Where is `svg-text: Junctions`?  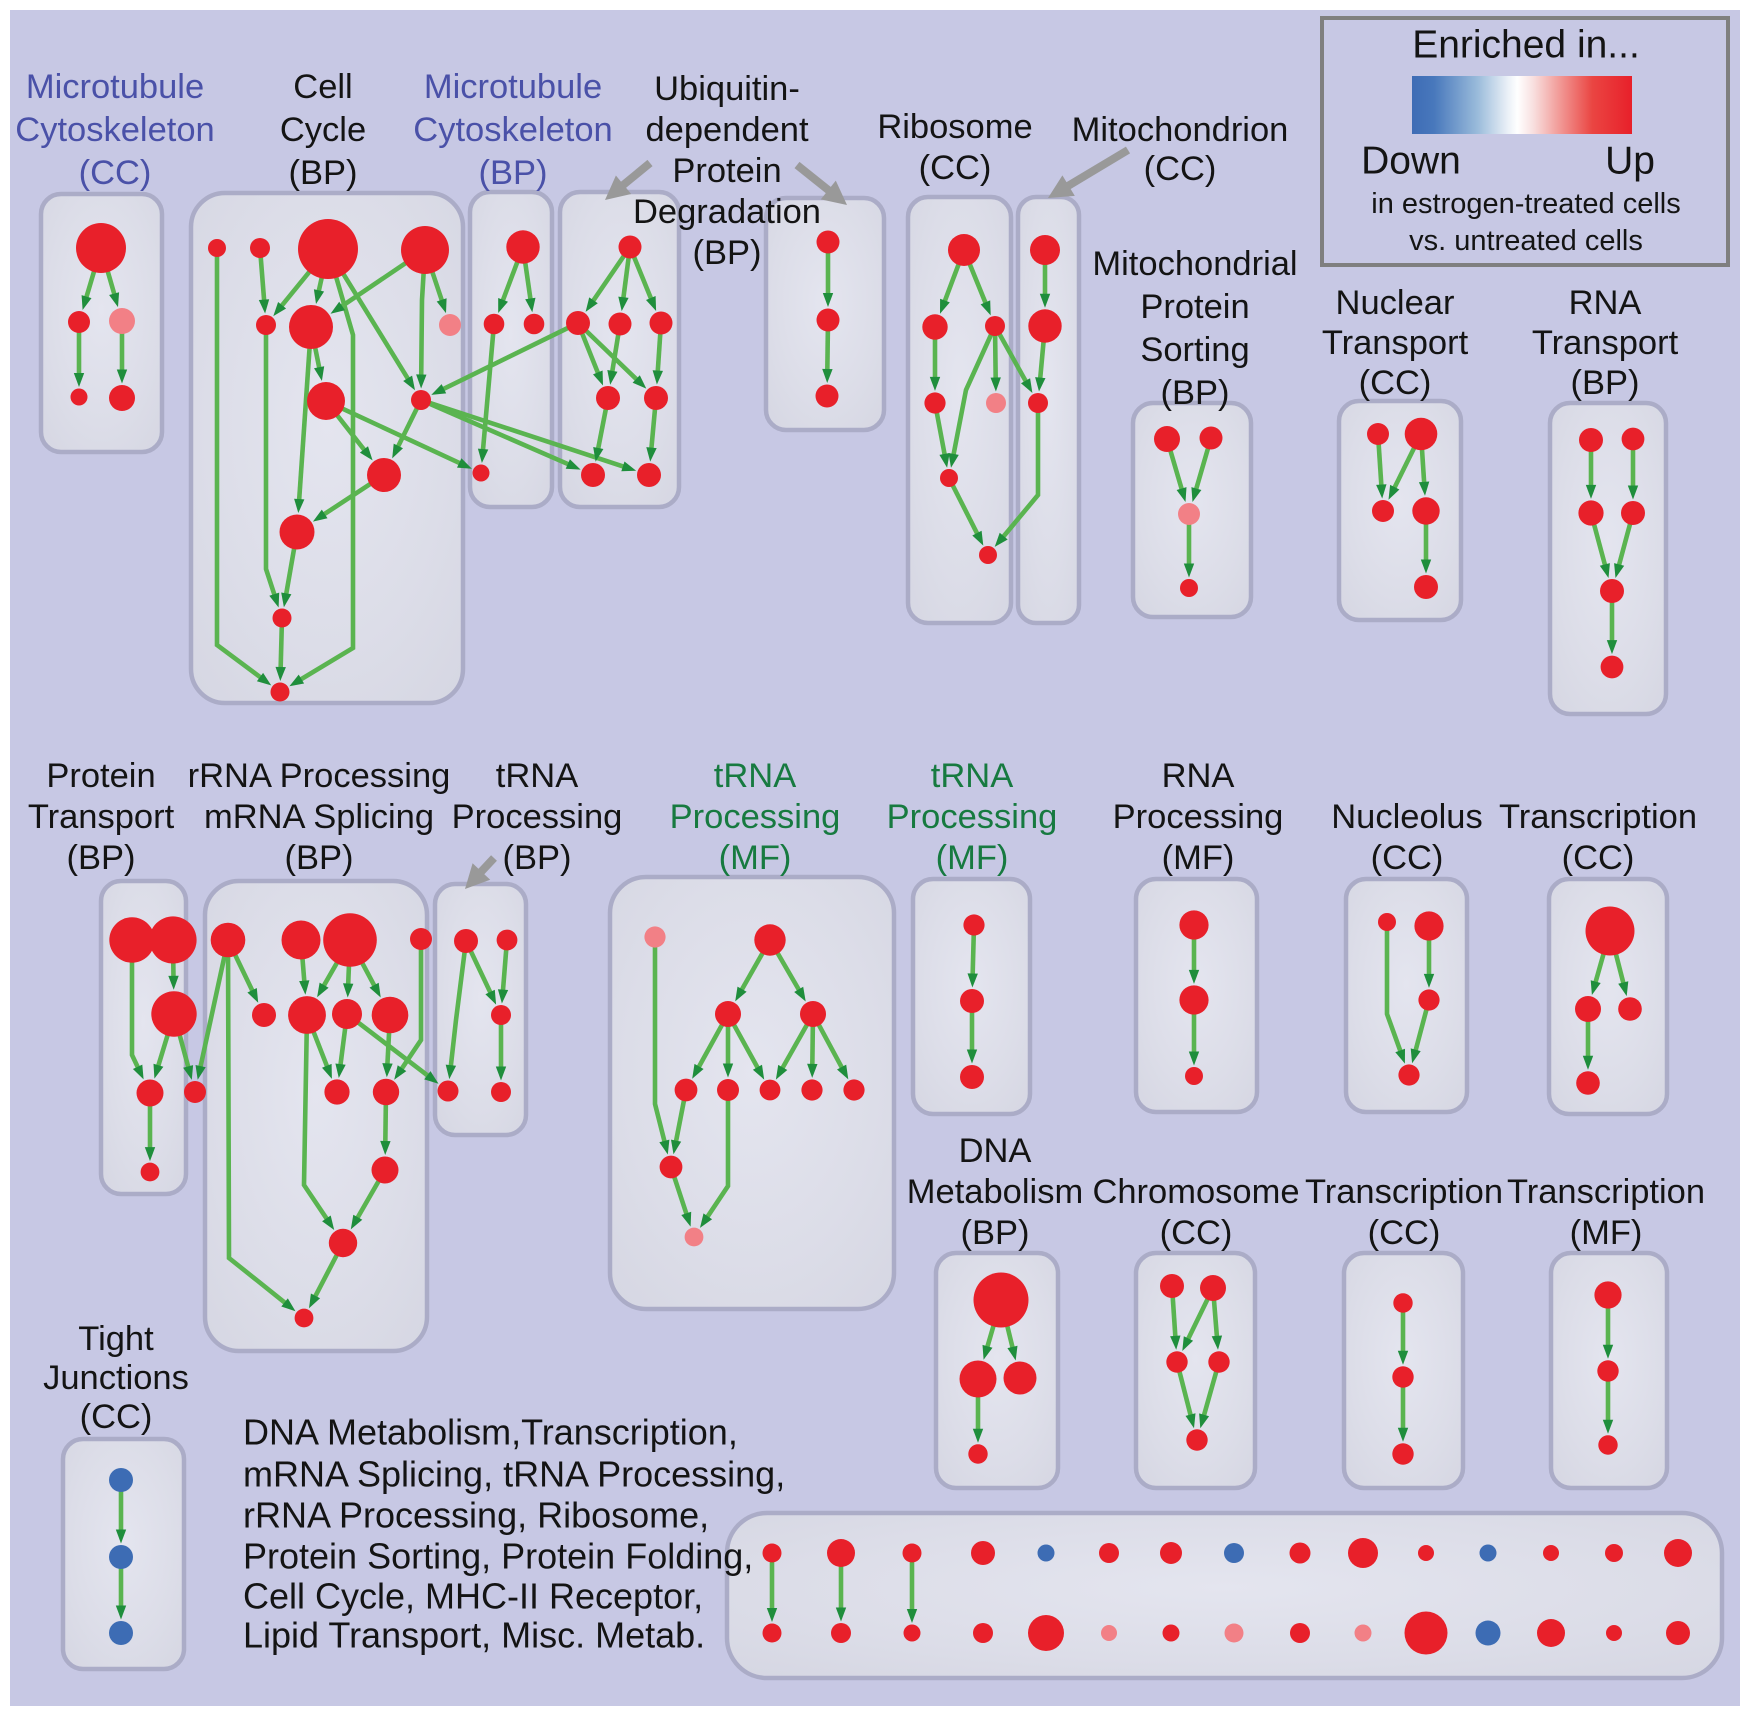
svg-text: Junctions is located at coordinates (116, 1378).